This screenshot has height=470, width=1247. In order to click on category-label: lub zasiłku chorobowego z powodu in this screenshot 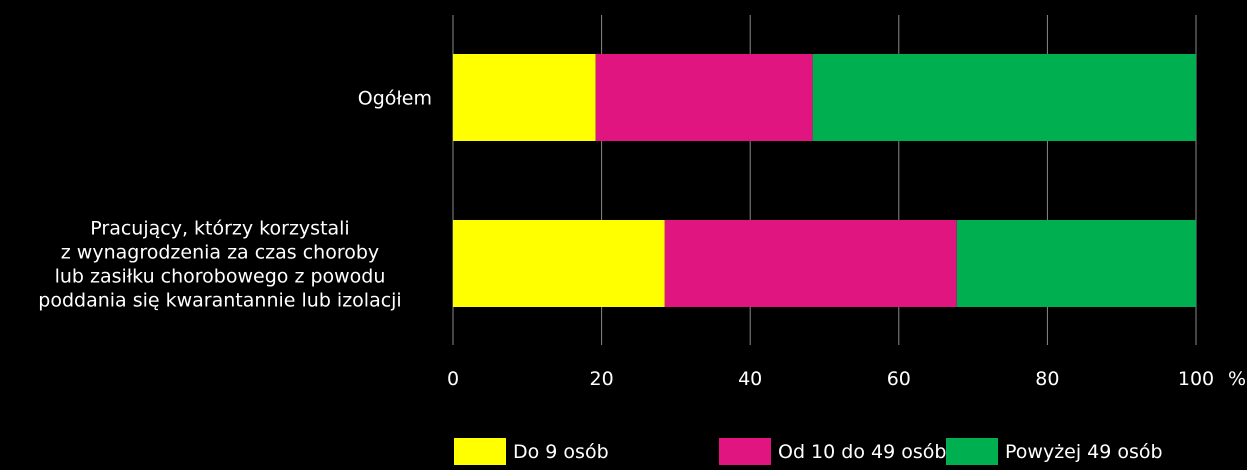, I will do `click(220, 277)`.